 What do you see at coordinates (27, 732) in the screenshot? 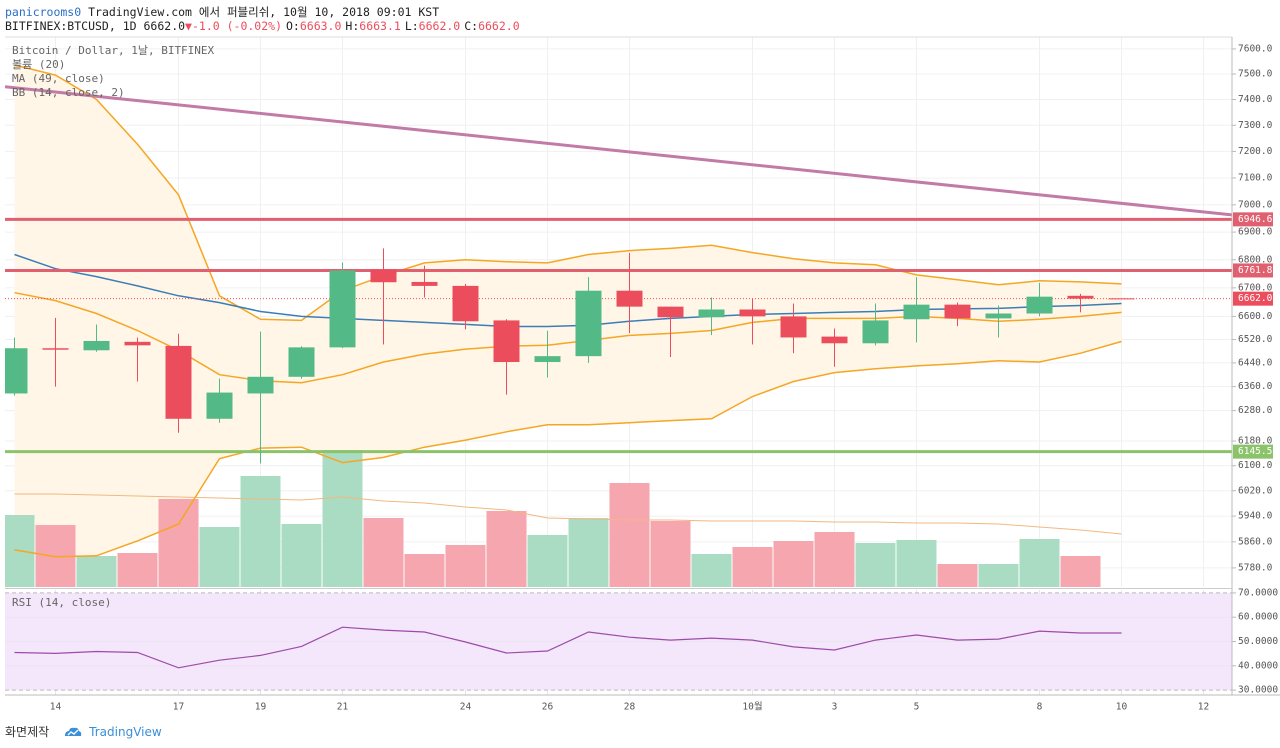
I see `footer-caption: 화면제작` at bounding box center [27, 732].